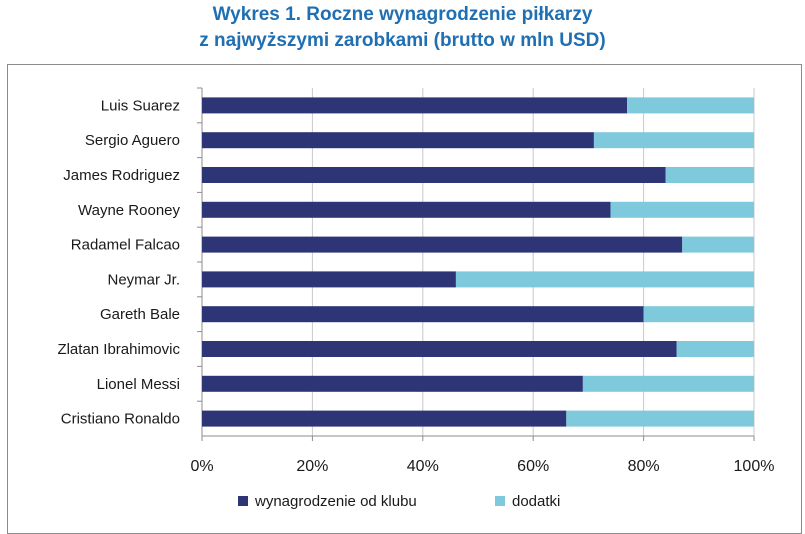  What do you see at coordinates (129, 210) in the screenshot?
I see `category-label: Wayne Rooney` at bounding box center [129, 210].